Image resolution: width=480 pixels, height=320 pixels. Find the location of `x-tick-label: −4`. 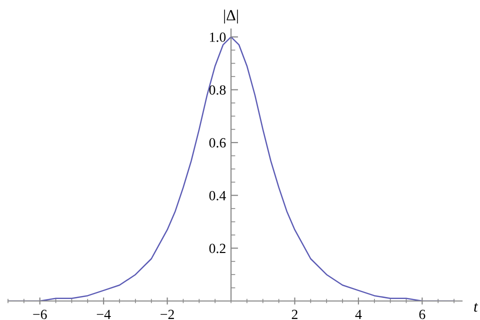

x-tick-label: −4 is located at coordinates (103, 314).